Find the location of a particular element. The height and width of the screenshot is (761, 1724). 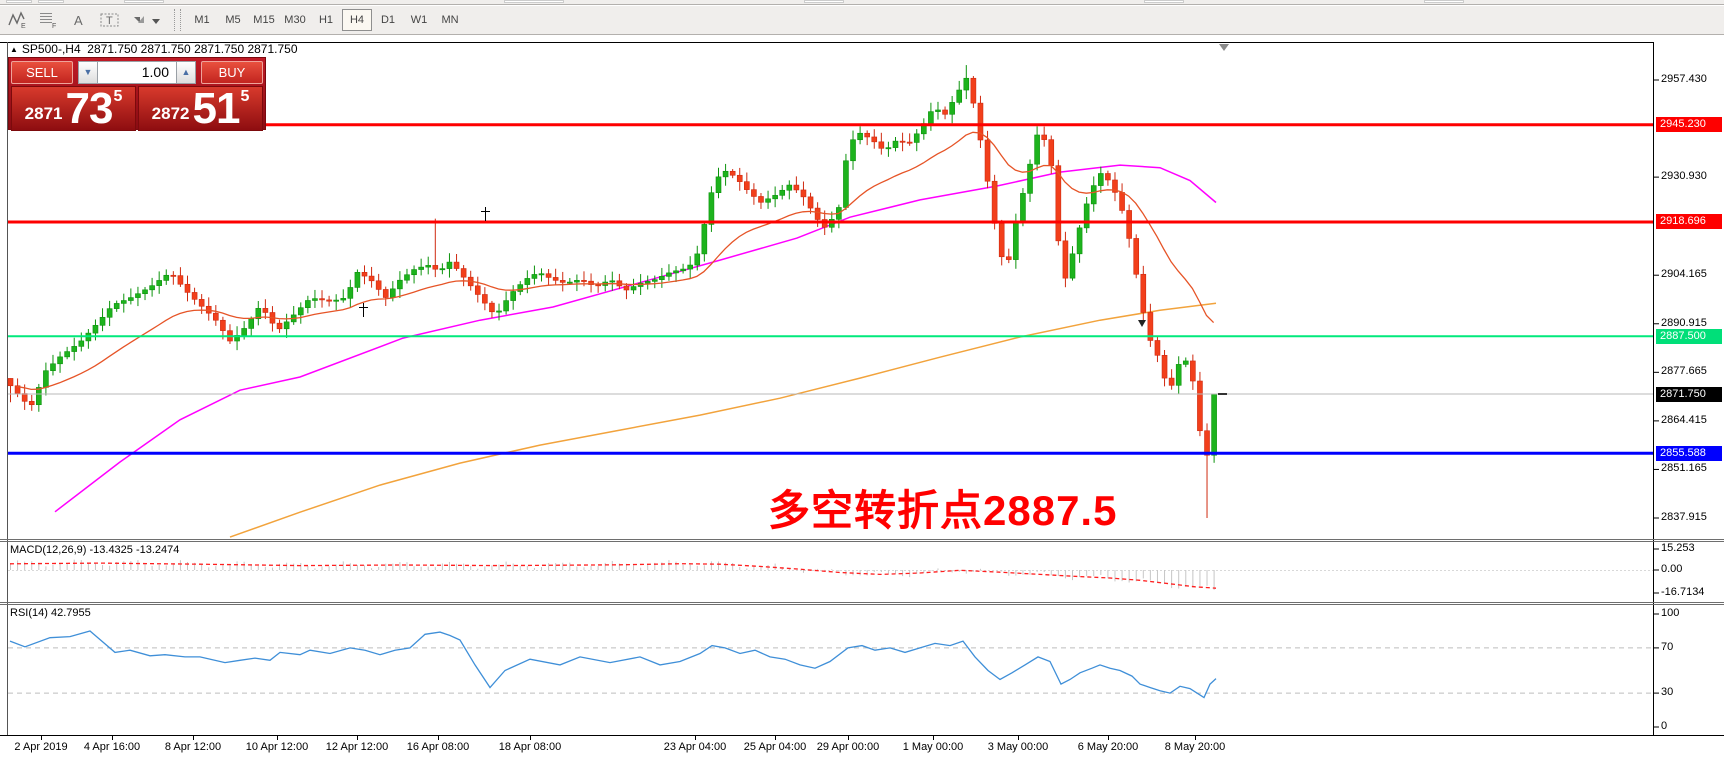

cropped-toolbar-strip is located at coordinates (862, 2).